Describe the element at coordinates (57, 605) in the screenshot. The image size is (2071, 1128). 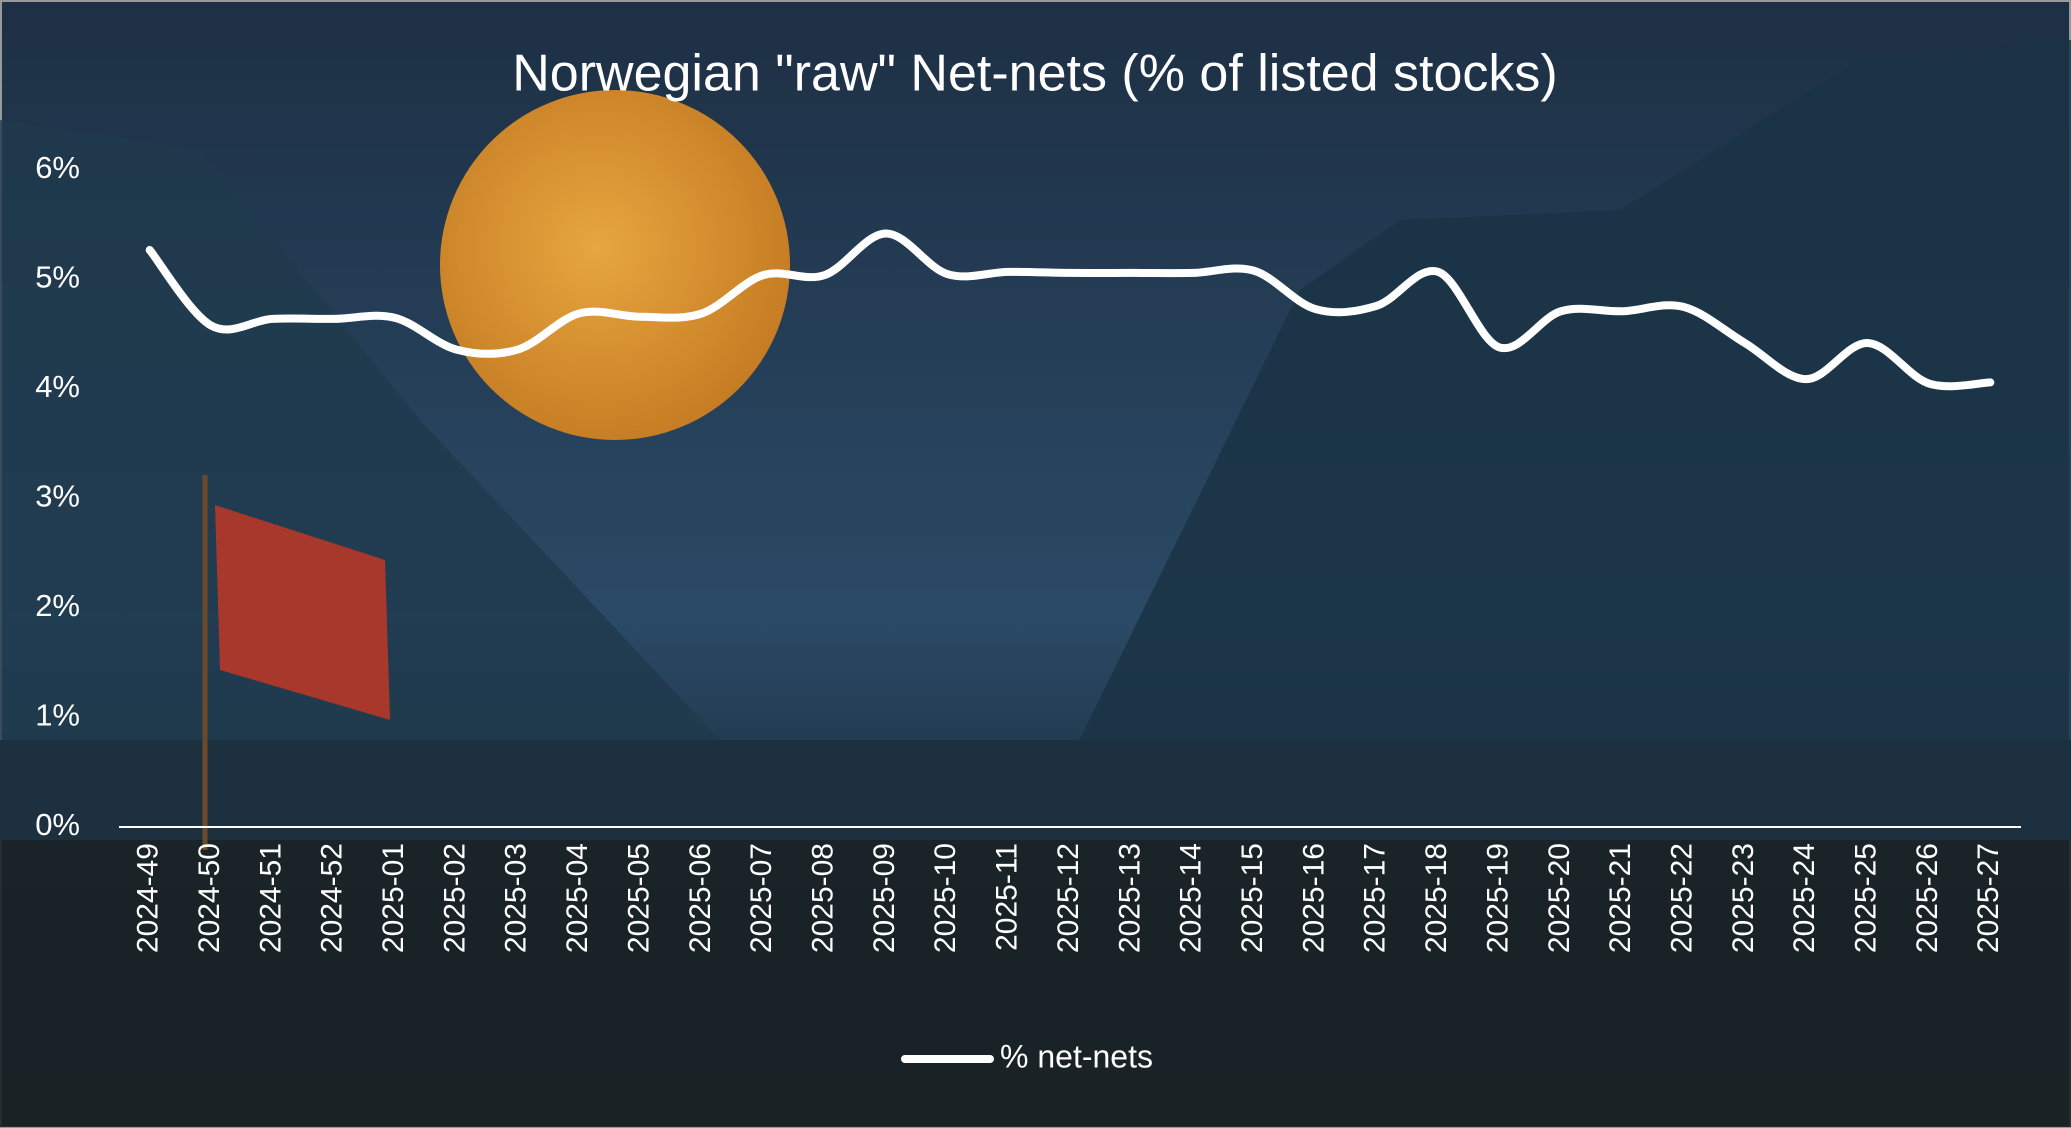
I see `y-tick-label: 2%` at that location.